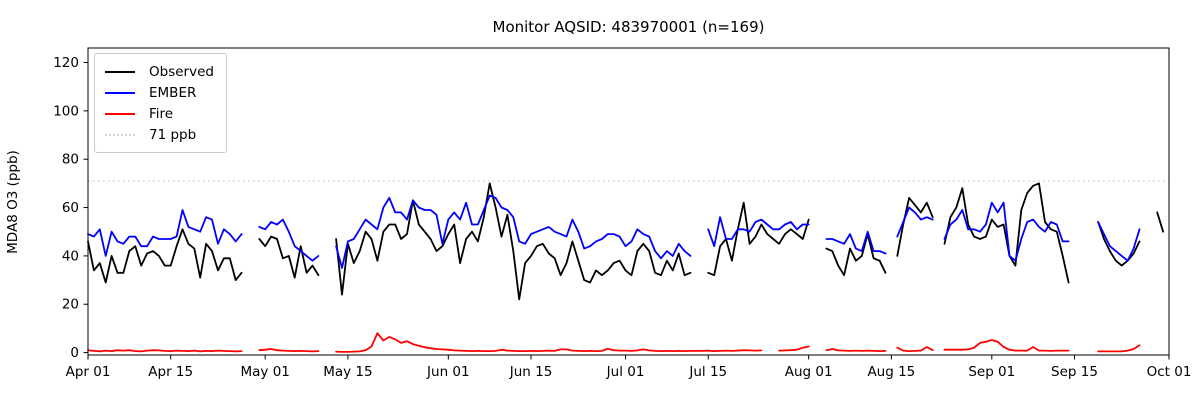  What do you see at coordinates (448, 372) in the screenshot?
I see `x-tick-label: Jun 01` at bounding box center [448, 372].